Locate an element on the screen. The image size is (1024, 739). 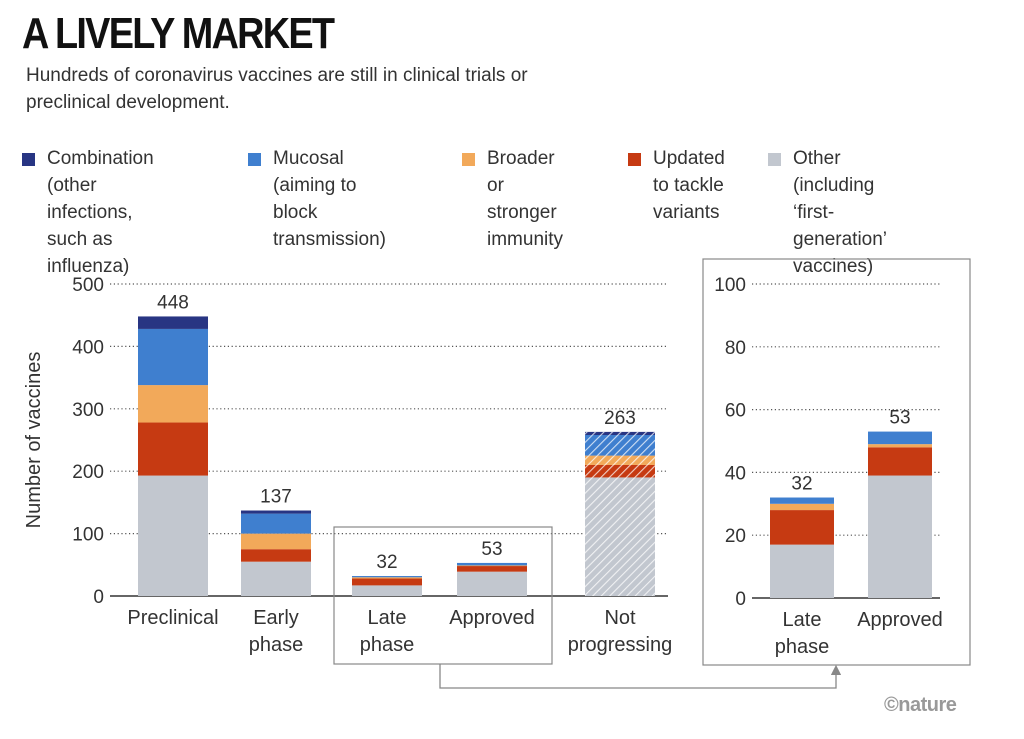
y-tick-label: 80 is located at coordinates (735, 348).